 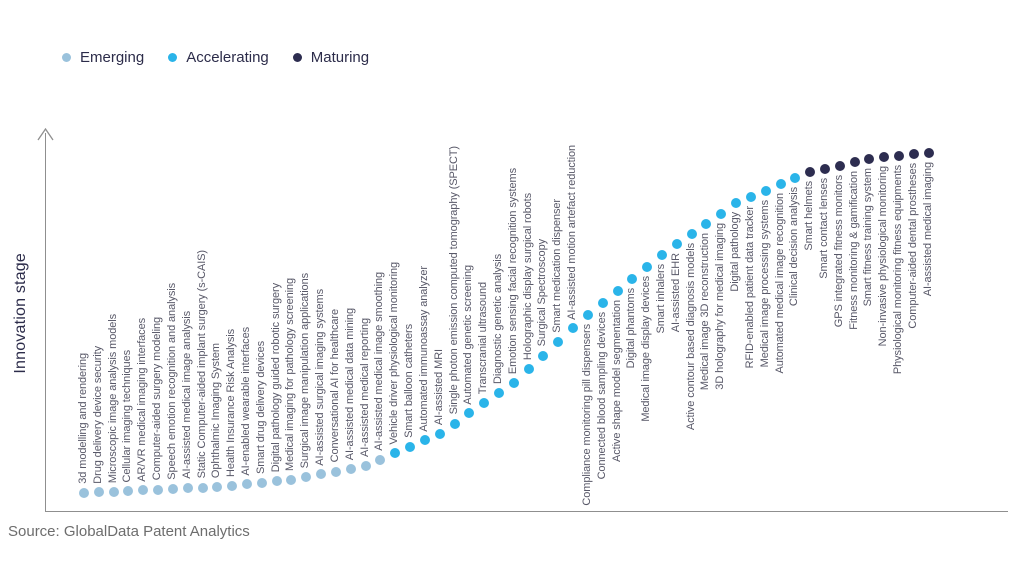 What do you see at coordinates (260, 407) in the screenshot?
I see `point-label: Smart drug delivery devices` at bounding box center [260, 407].